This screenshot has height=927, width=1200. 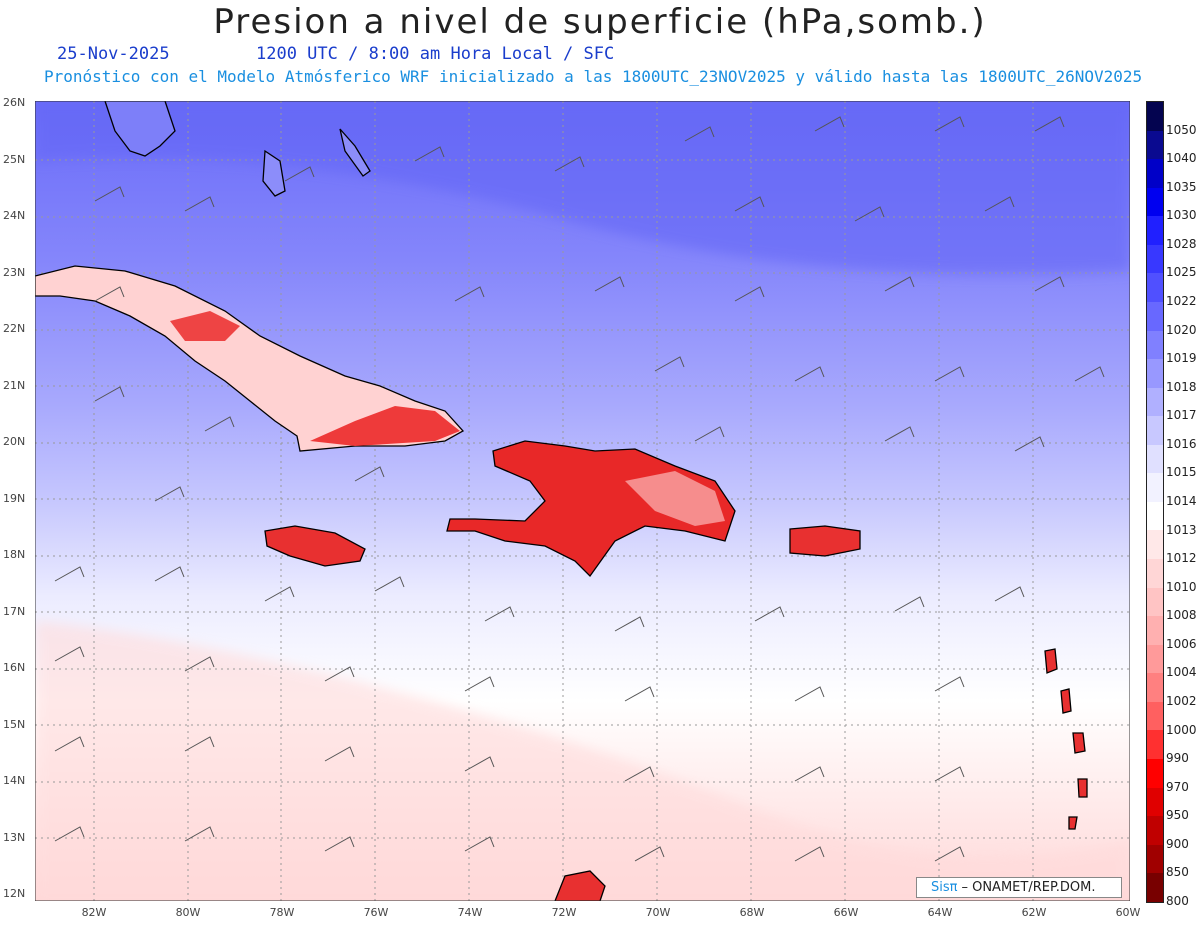 What do you see at coordinates (14, 272) in the screenshot?
I see `lat-label: 23N` at bounding box center [14, 272].